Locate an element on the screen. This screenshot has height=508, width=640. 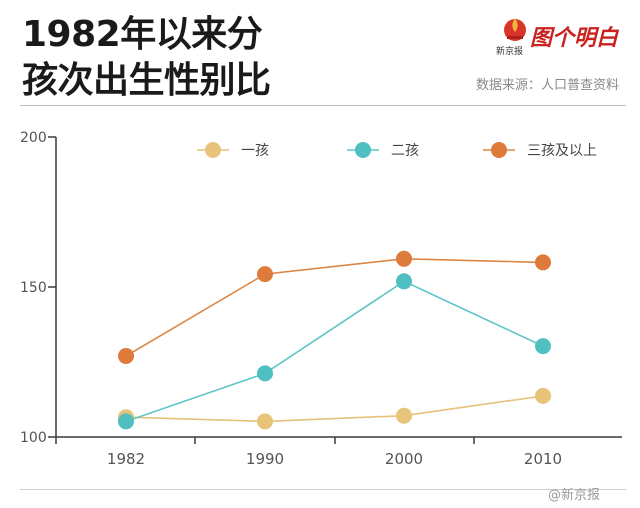
y-tick-label: 150 is located at coordinates (33, 288).